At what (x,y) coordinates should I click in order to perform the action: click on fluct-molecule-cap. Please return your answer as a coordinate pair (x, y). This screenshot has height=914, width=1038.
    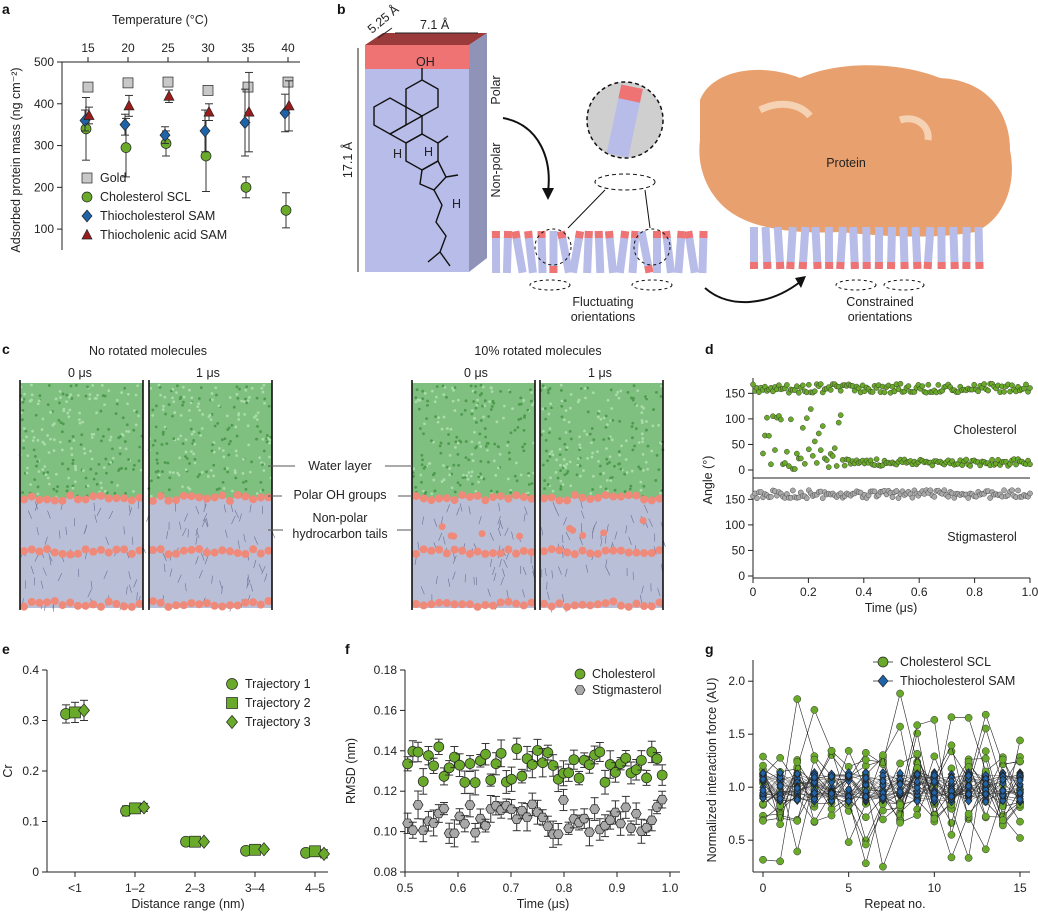
    Looking at the image, I should click on (666, 234).